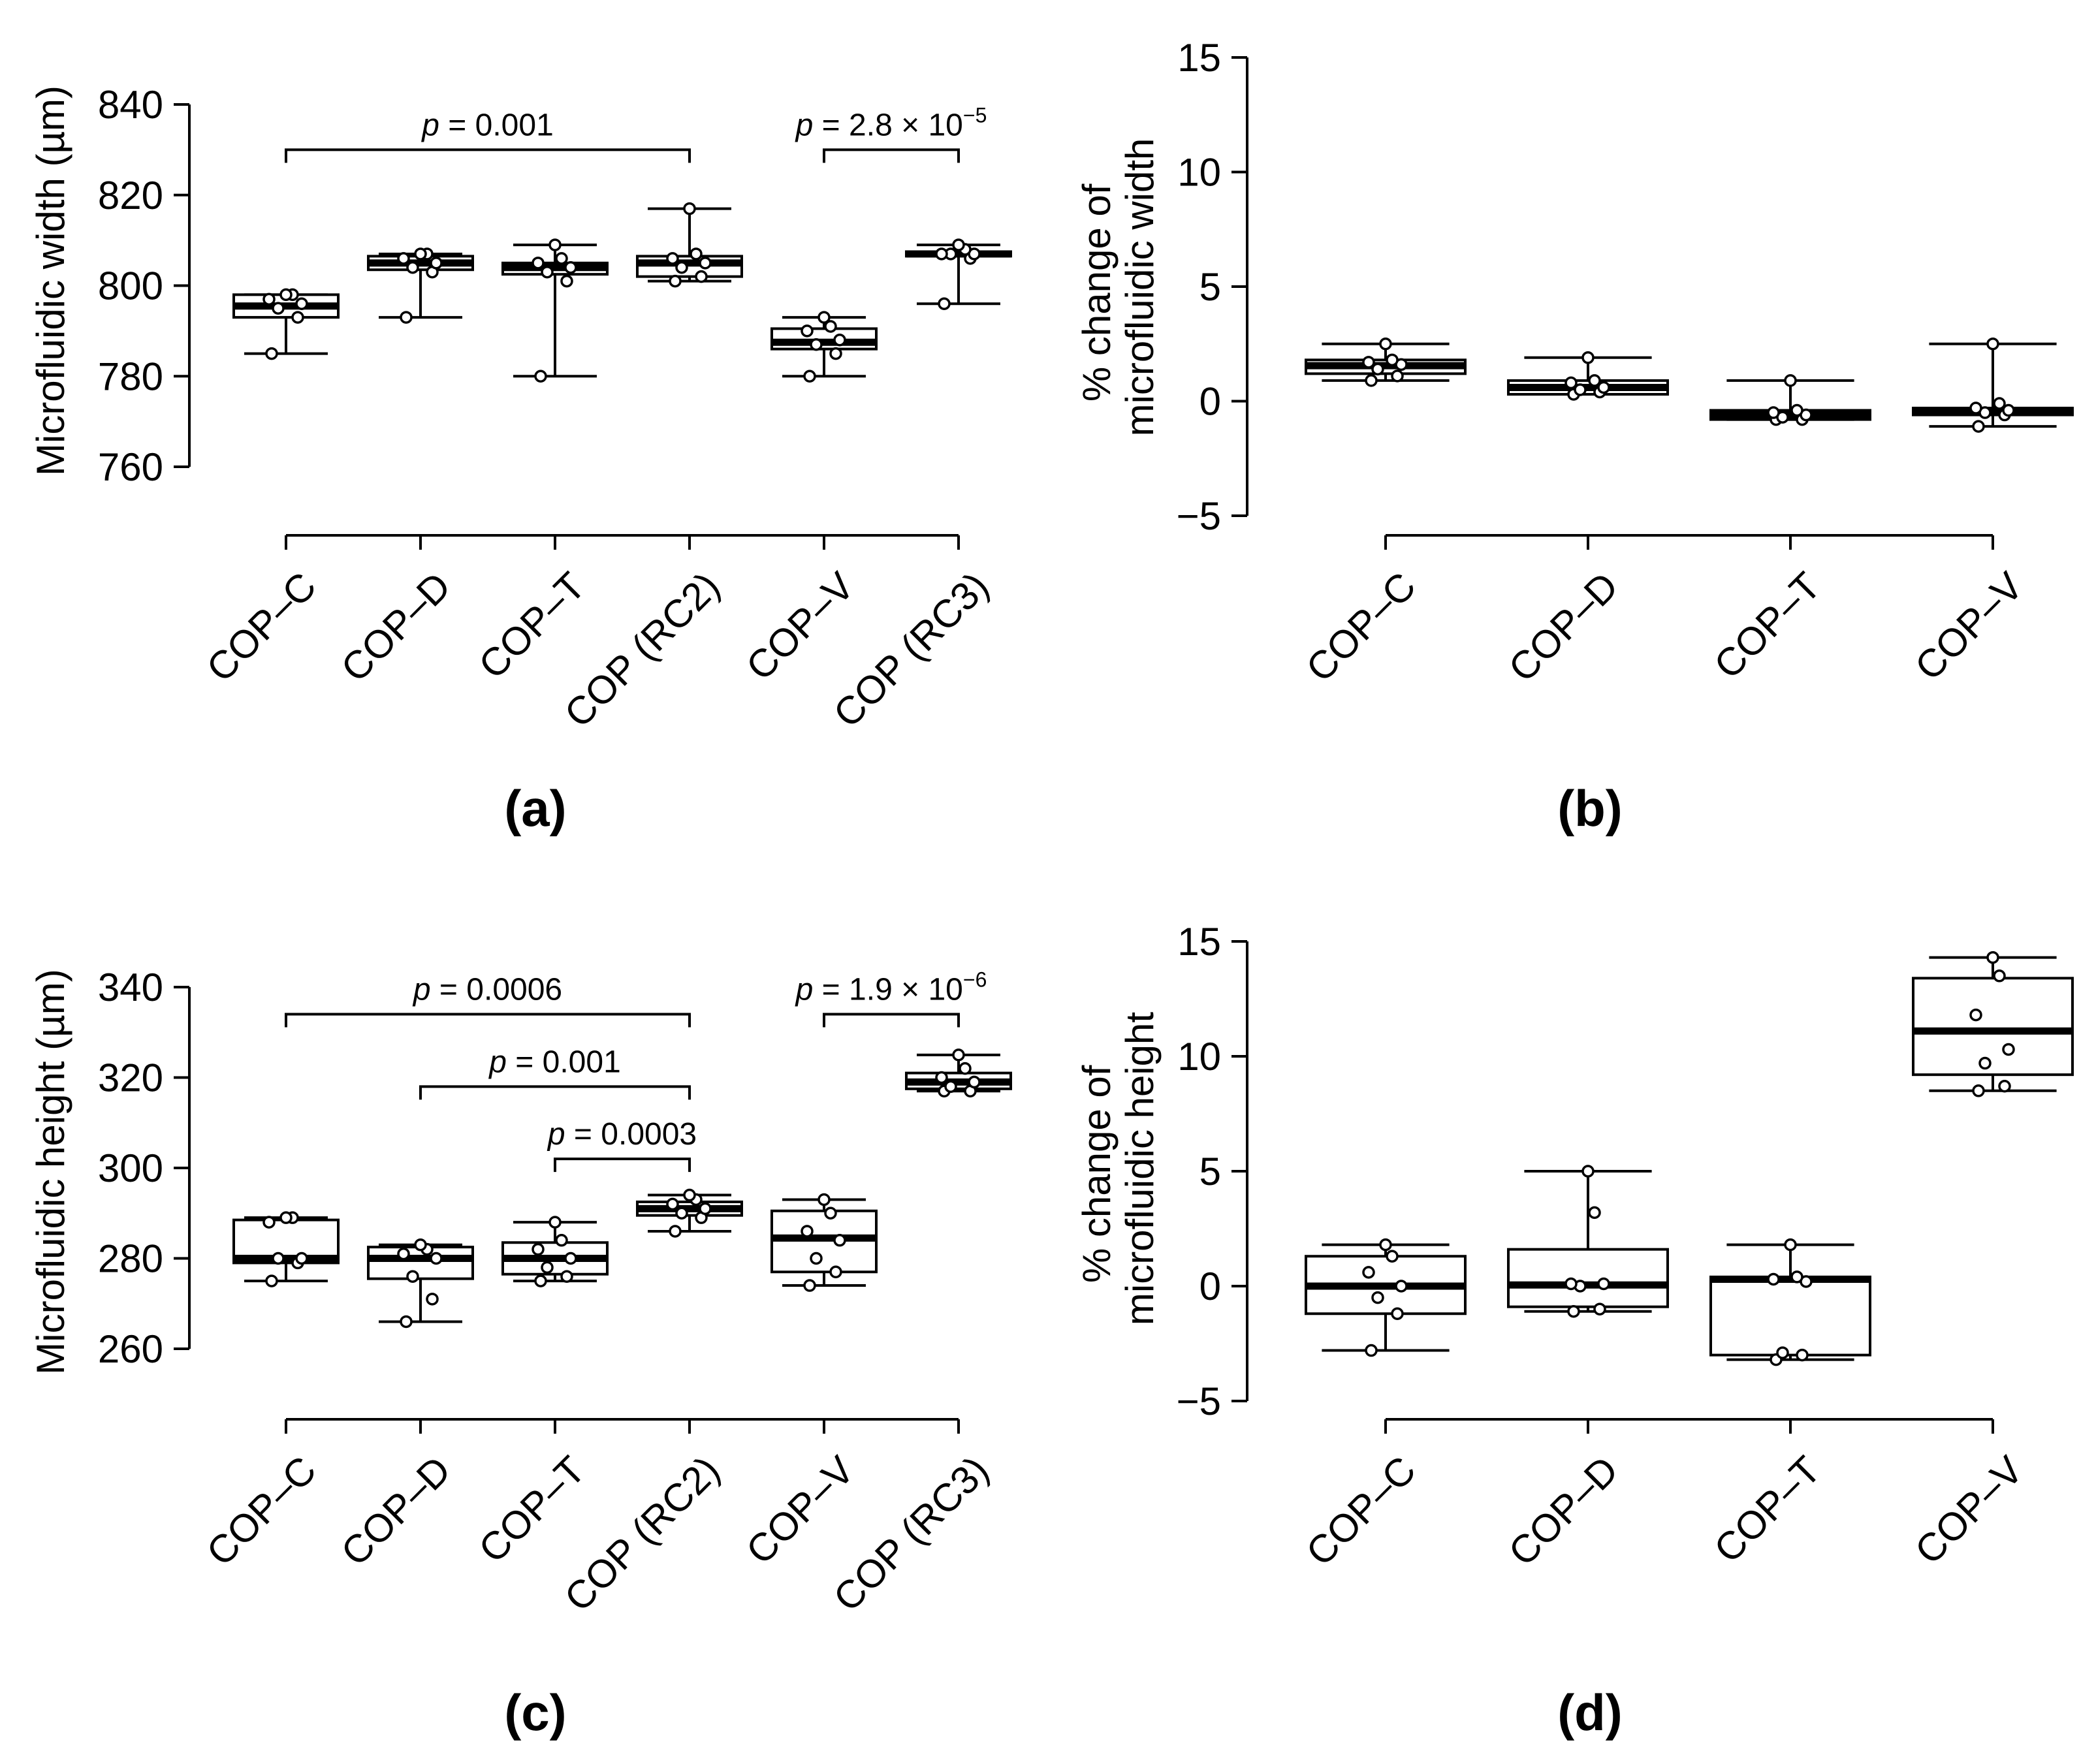 The height and width of the screenshot is (1764, 2096). I want to click on y-tick-label: 340, so click(130, 988).